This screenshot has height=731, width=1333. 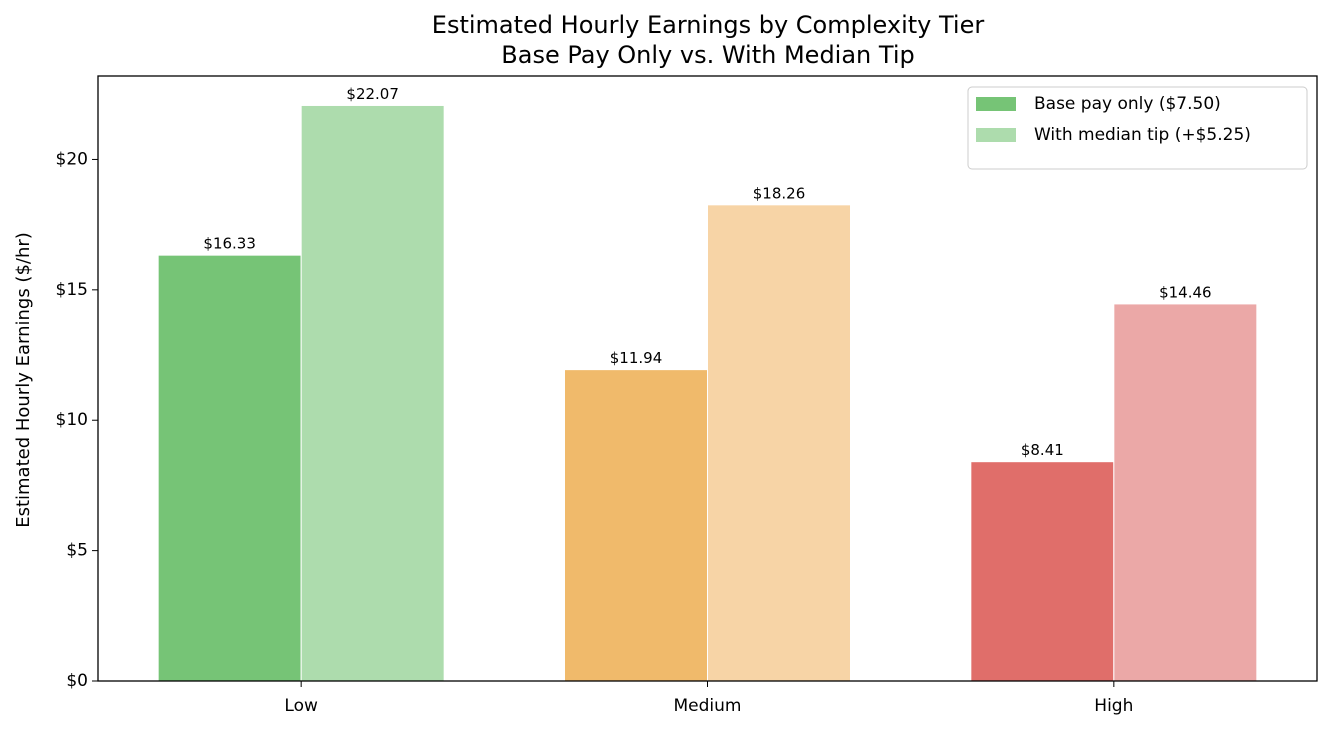 What do you see at coordinates (1185, 292) in the screenshot?
I see `bar-value-label: $14.46` at bounding box center [1185, 292].